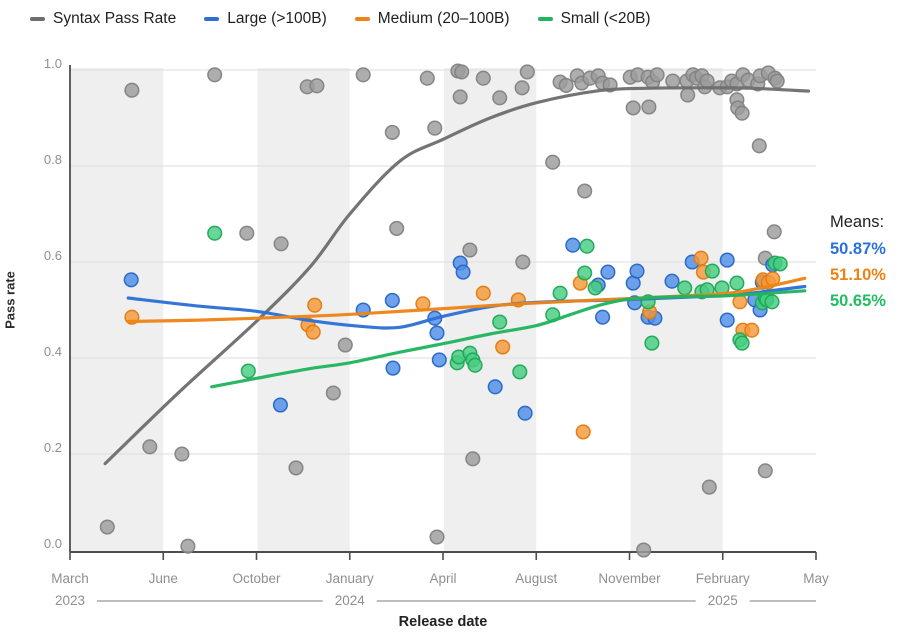  What do you see at coordinates (163, 578) in the screenshot?
I see `x-tick-label: June` at bounding box center [163, 578].